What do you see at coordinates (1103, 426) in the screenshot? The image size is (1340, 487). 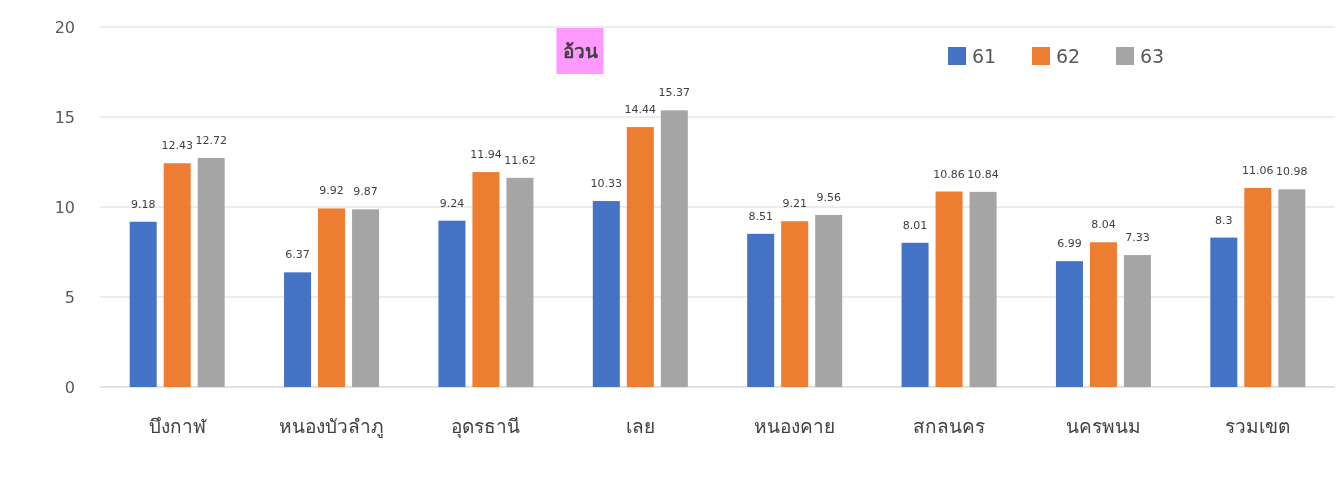 I see `x-tick-label: นครพนม` at bounding box center [1103, 426].